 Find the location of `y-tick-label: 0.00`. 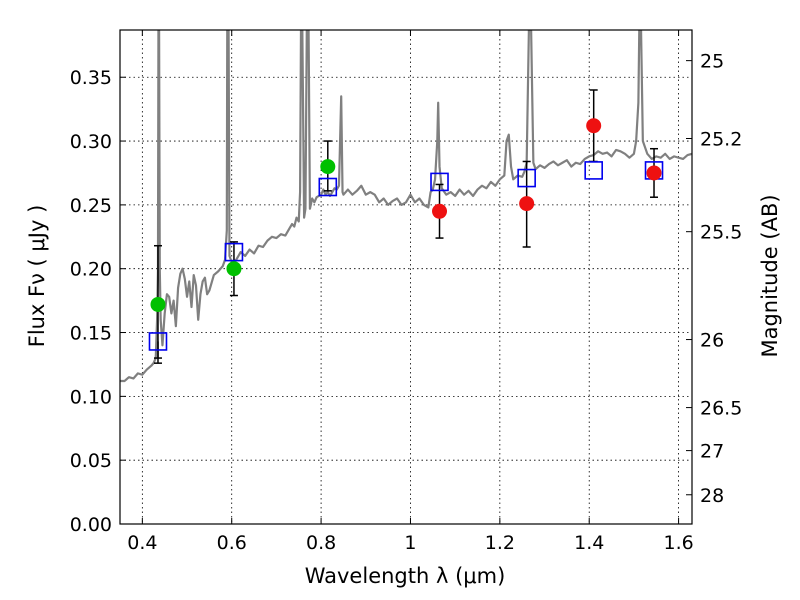

y-tick-label: 0.00 is located at coordinates (91, 525).